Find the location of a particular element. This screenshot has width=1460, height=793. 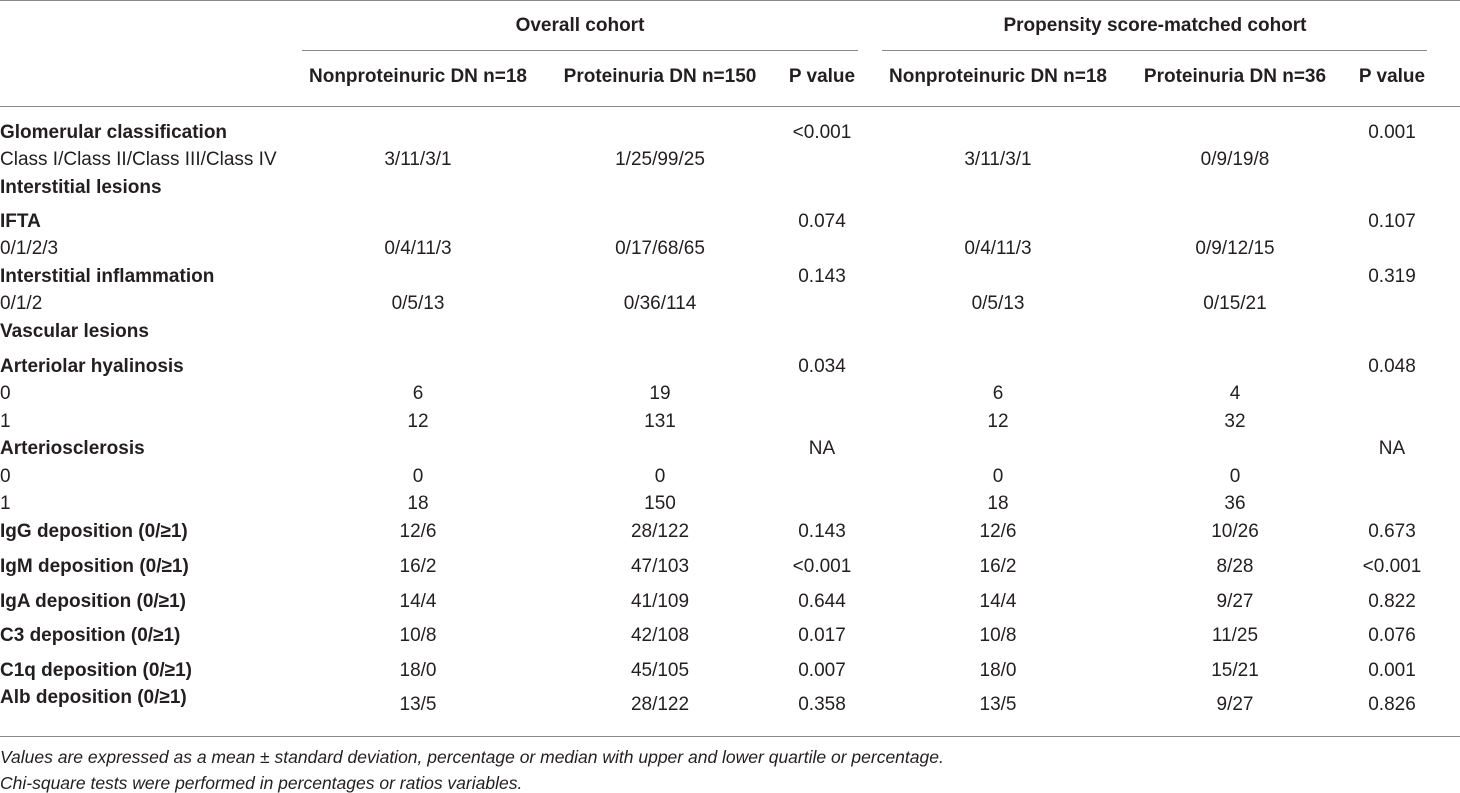

row-label: Vascular lesions is located at coordinates (74, 331).